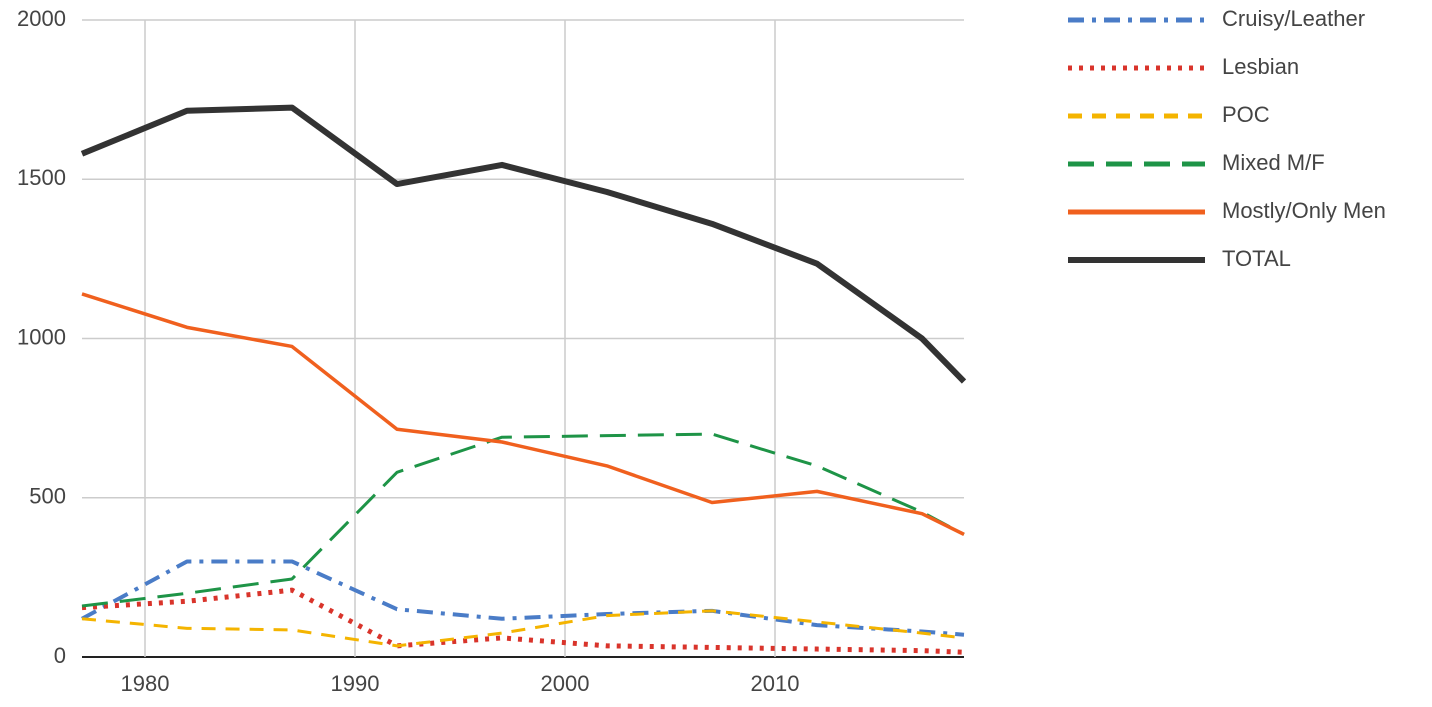 The height and width of the screenshot is (707, 1432). I want to click on x-tick-label: 1990, so click(355, 683).